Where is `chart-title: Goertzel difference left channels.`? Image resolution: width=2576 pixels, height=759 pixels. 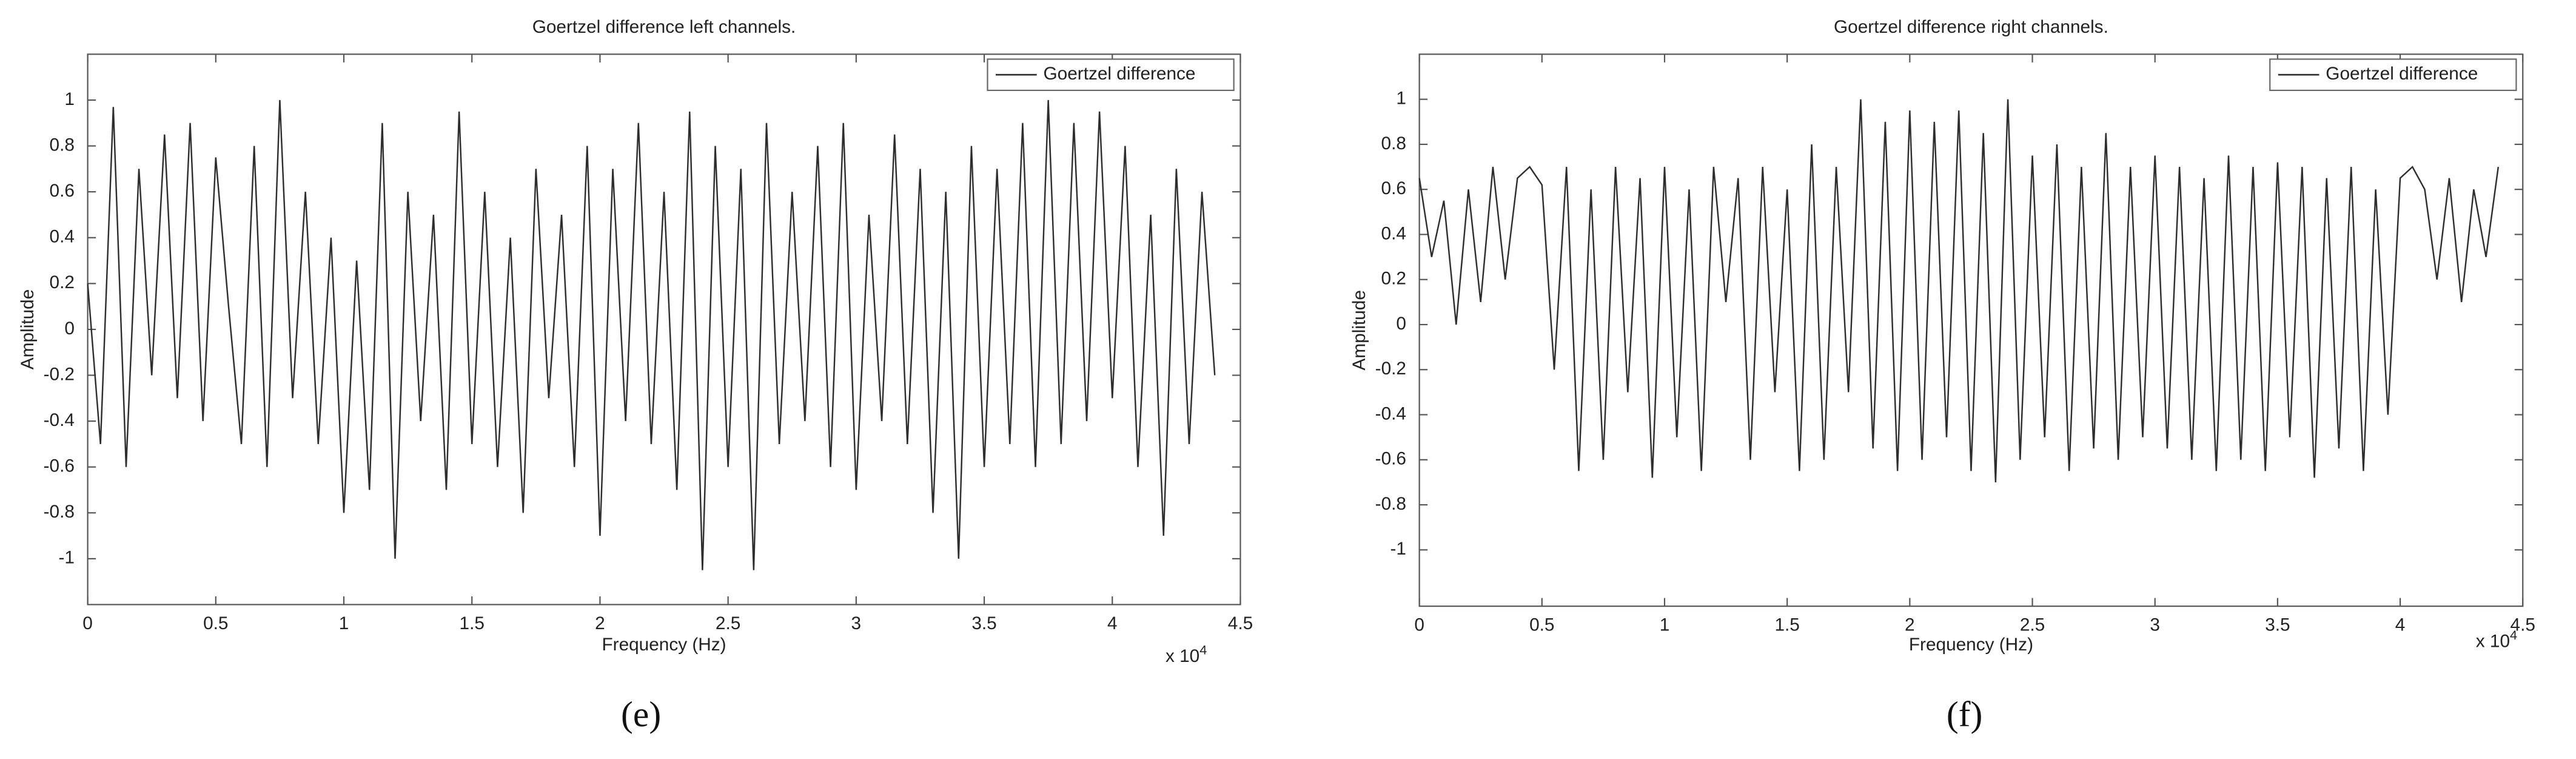
chart-title: Goertzel difference left channels. is located at coordinates (664, 27).